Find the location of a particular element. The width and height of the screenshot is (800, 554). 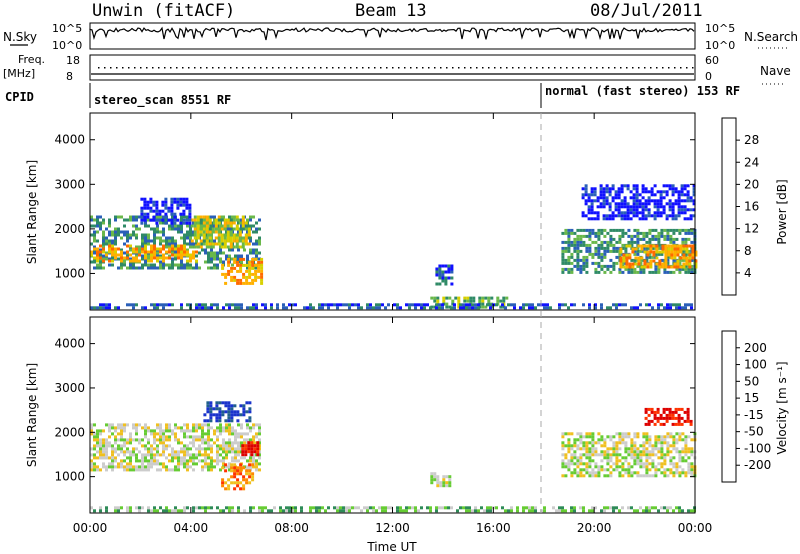

velocity-ytick-label: 3000 is located at coordinates (69, 388).